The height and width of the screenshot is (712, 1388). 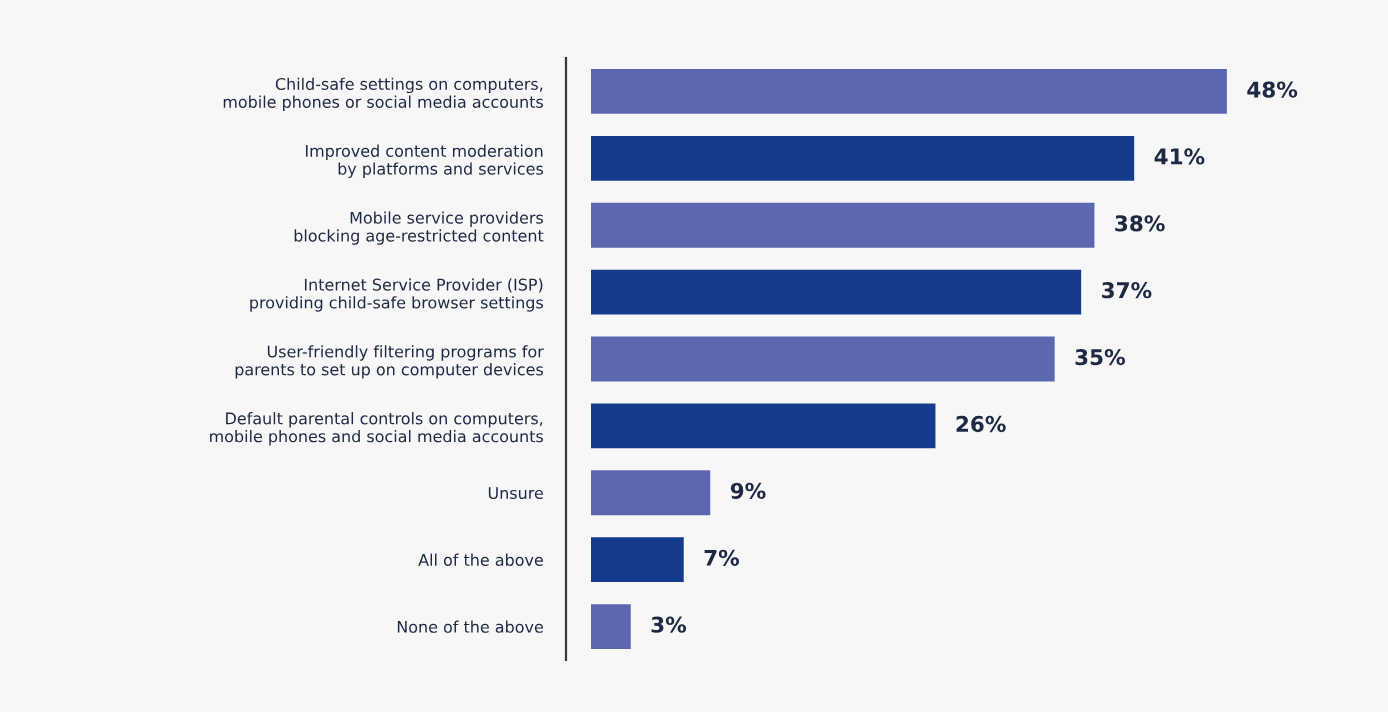 What do you see at coordinates (1179, 156) in the screenshot?
I see `data-label: 41%` at bounding box center [1179, 156].